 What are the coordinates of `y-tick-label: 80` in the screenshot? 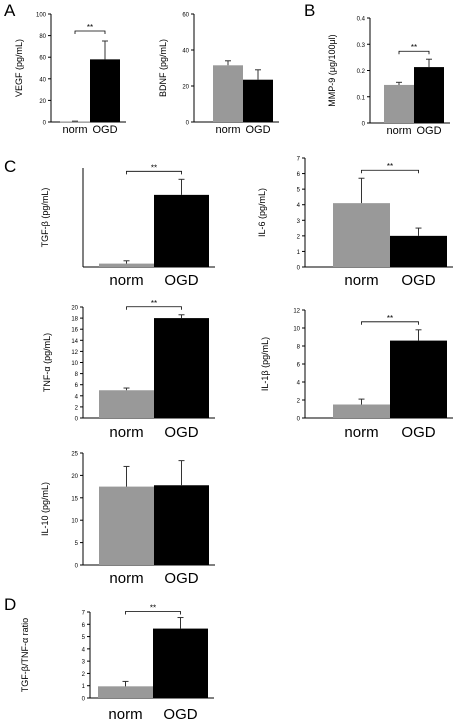 It's located at (42, 37).